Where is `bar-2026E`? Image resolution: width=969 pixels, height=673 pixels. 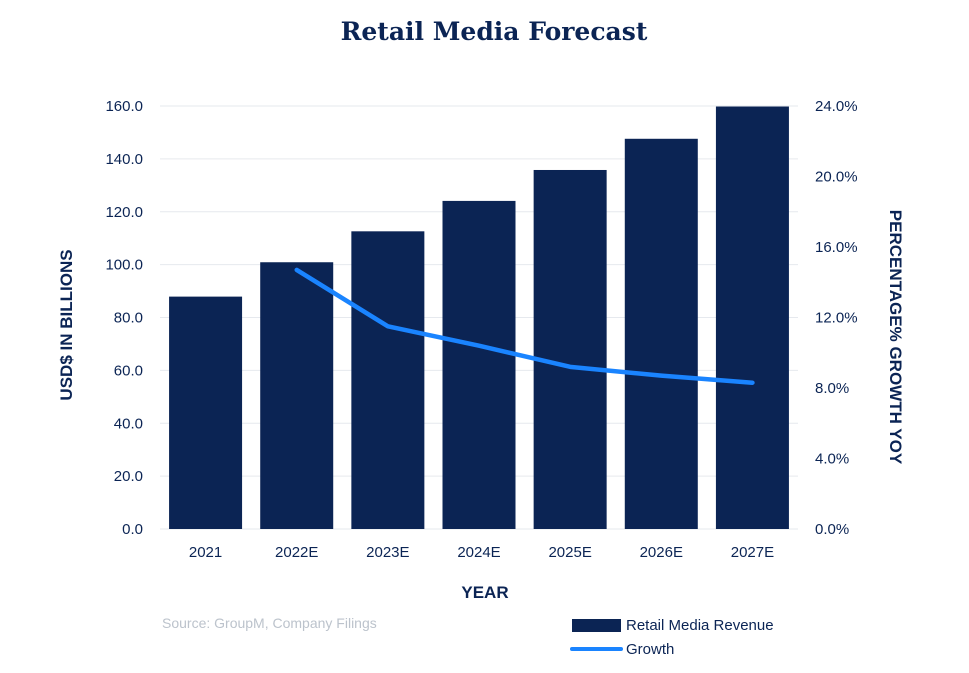 bar-2026E is located at coordinates (661, 333).